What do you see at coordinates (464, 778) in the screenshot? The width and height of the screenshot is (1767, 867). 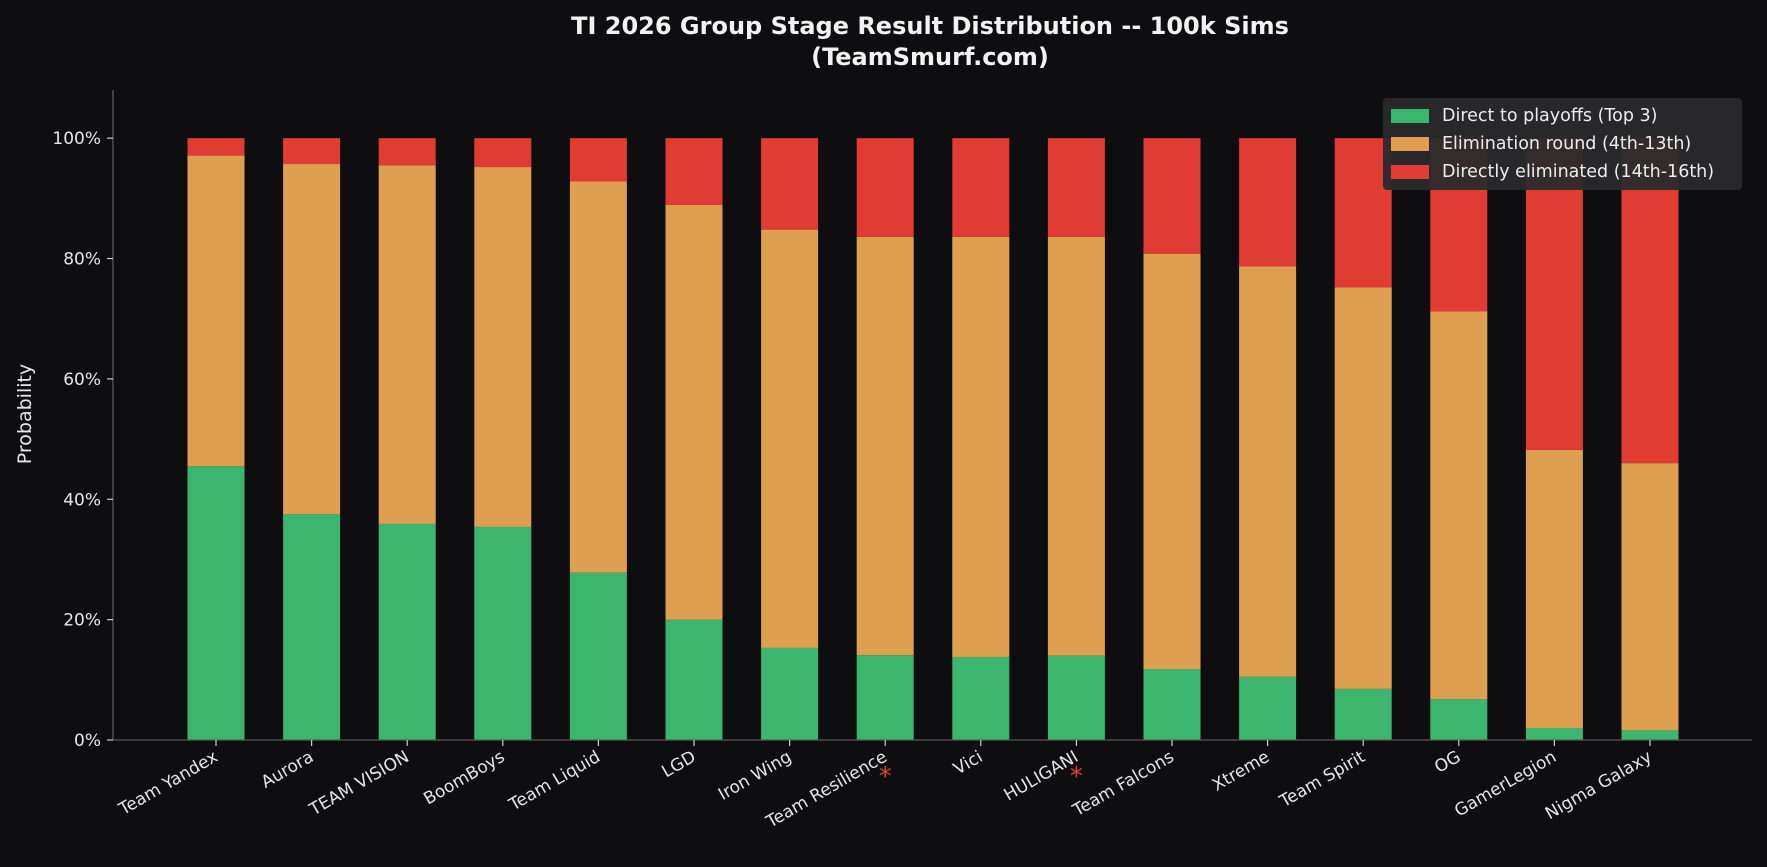 I see `x-tick-label: BoomBoys` at bounding box center [464, 778].